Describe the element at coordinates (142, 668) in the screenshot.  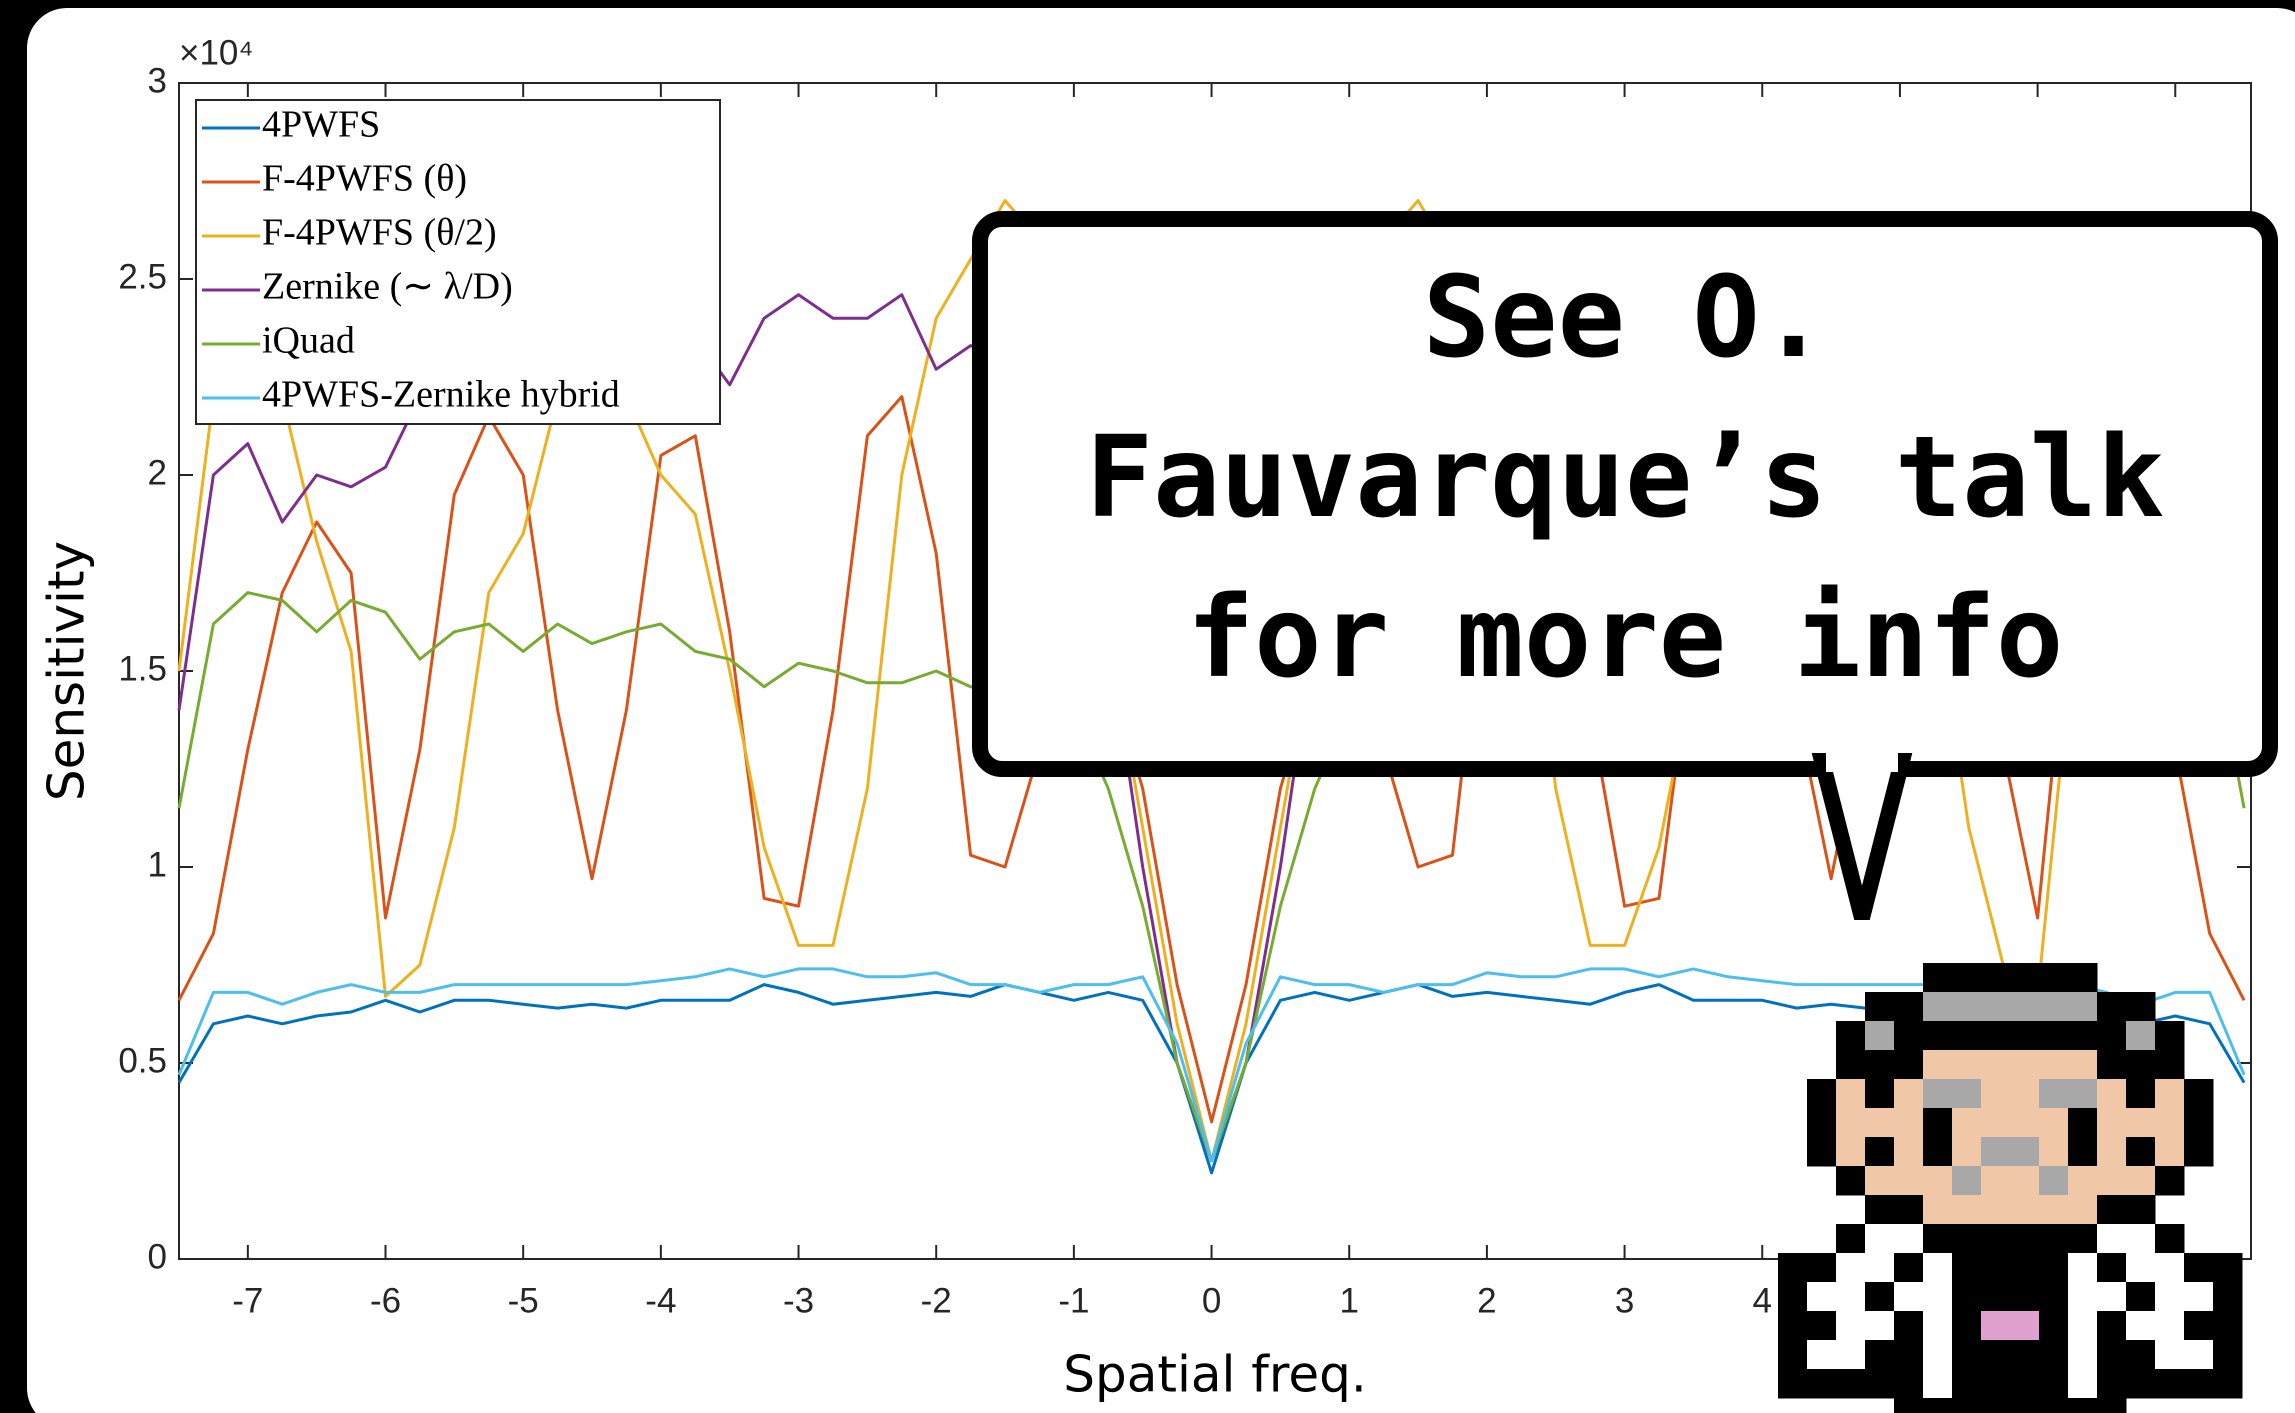
I see `y-tick-label: 1.5` at that location.